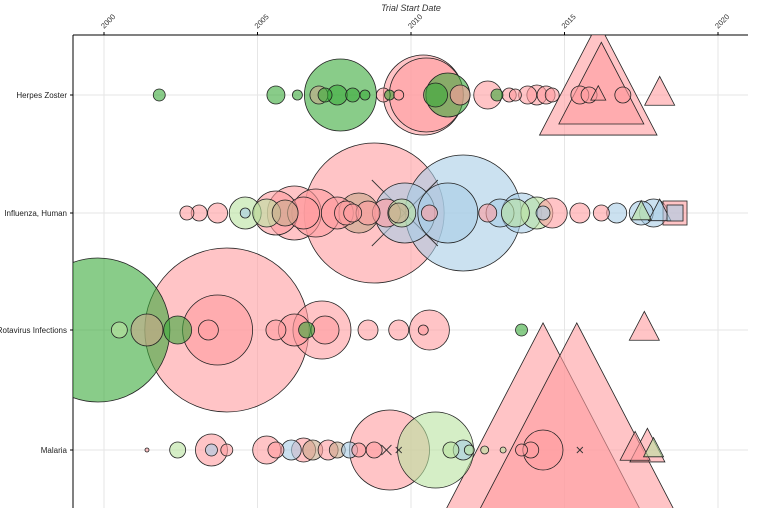  I want to click on y-category-label: Malaria, so click(54, 450).